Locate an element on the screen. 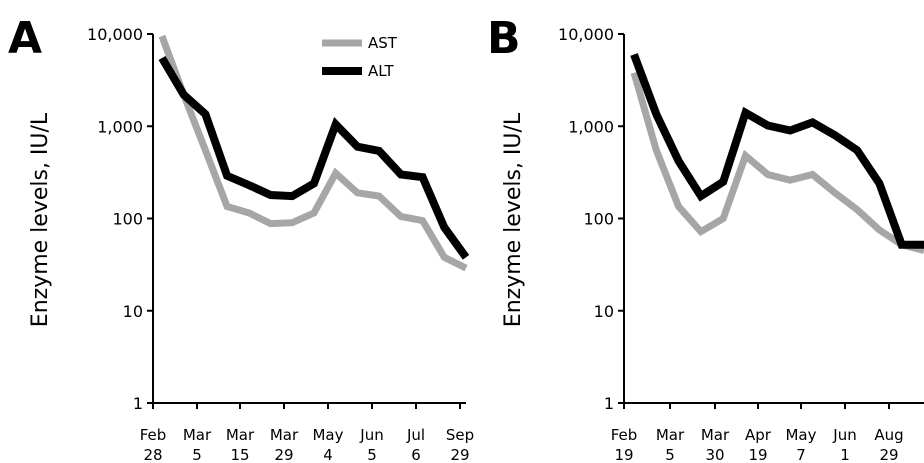 This screenshot has height=463, width=924. panel-a-series-alt-line is located at coordinates (314, 157).